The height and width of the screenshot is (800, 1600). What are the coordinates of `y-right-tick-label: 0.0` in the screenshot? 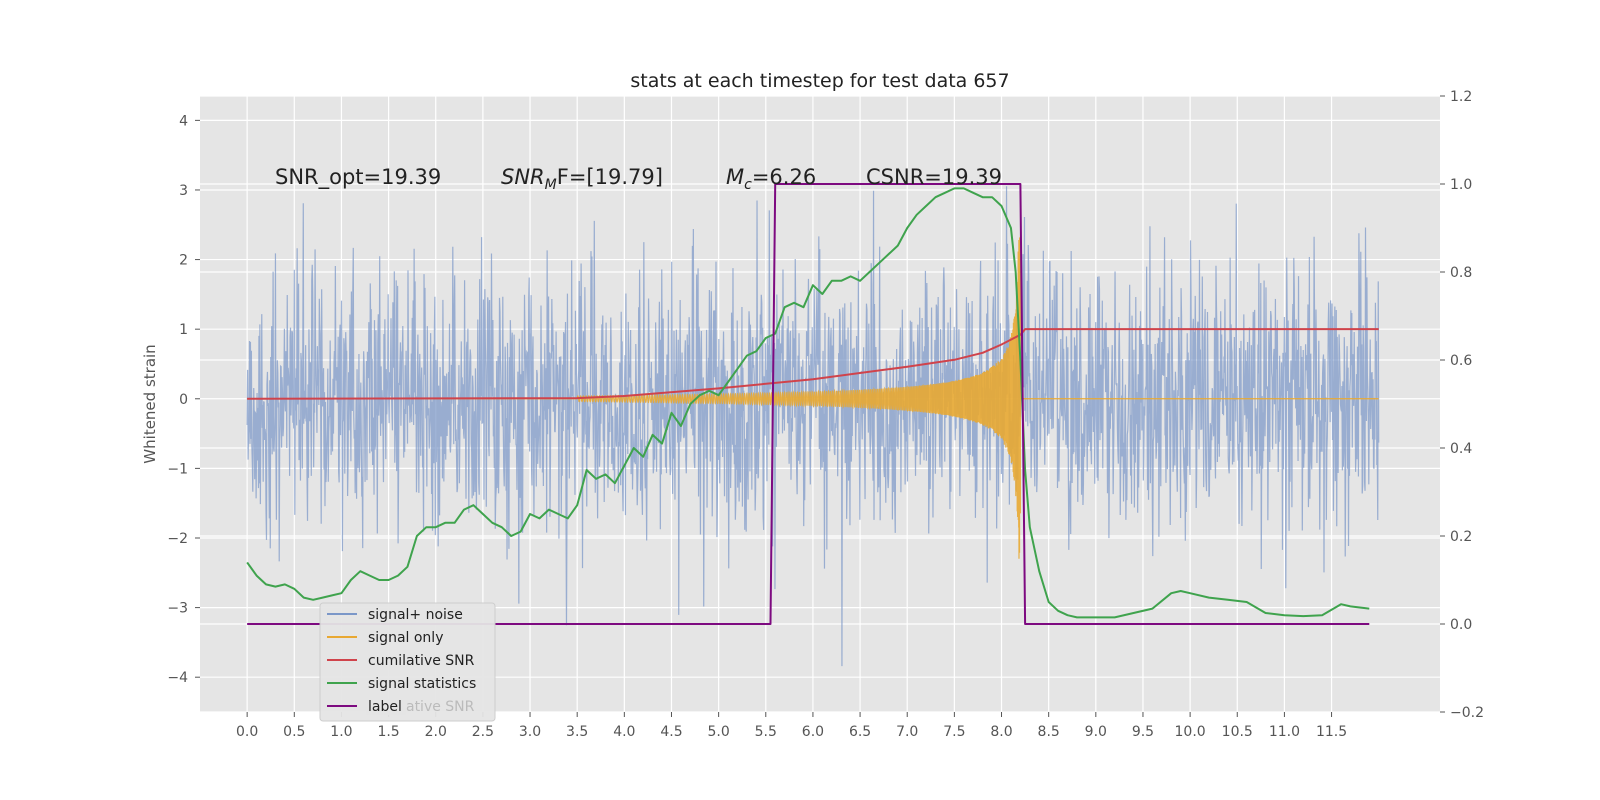 It's located at (1461, 625).